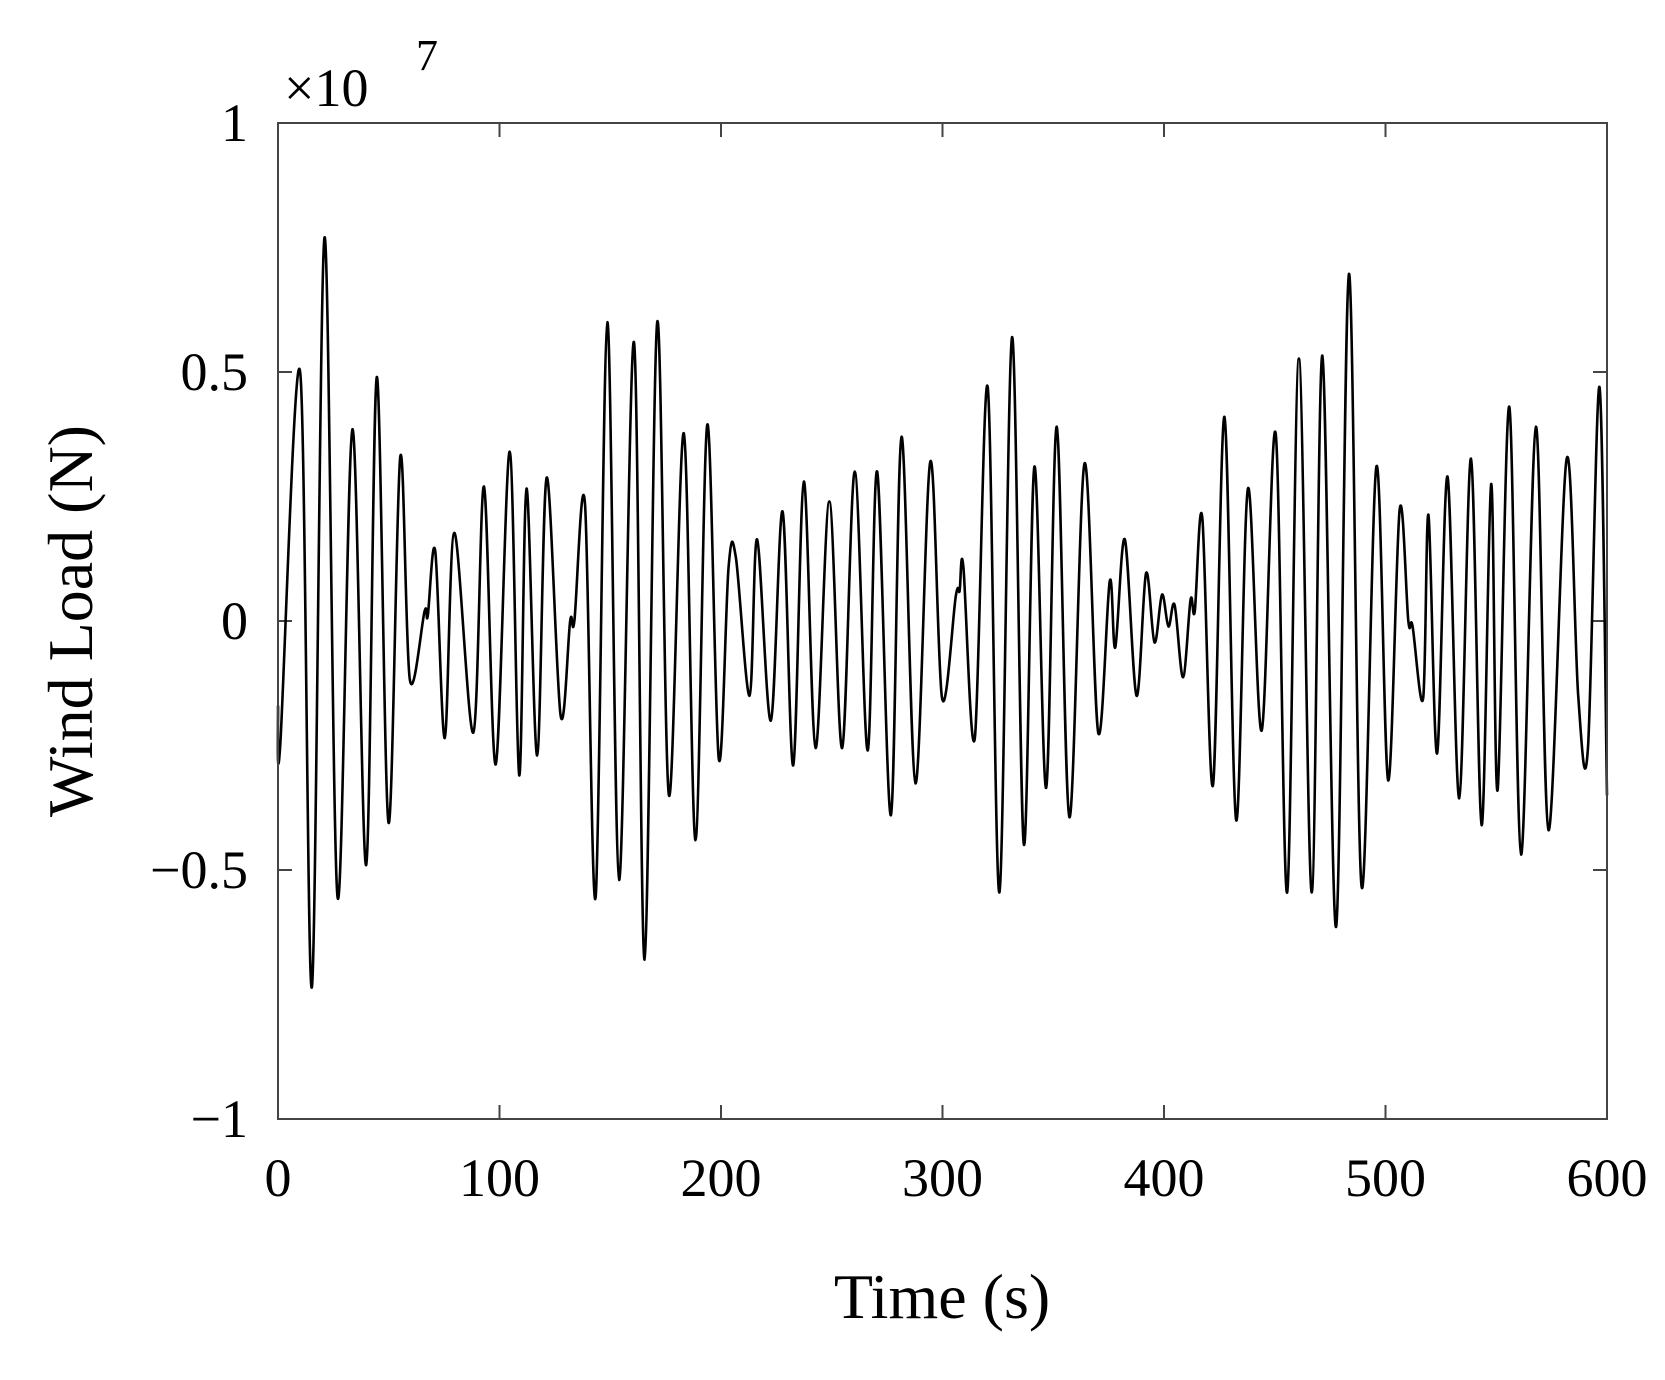 The image size is (1665, 1380). Describe the element at coordinates (721, 1178) in the screenshot. I see `x-tick-label: 200` at that location.